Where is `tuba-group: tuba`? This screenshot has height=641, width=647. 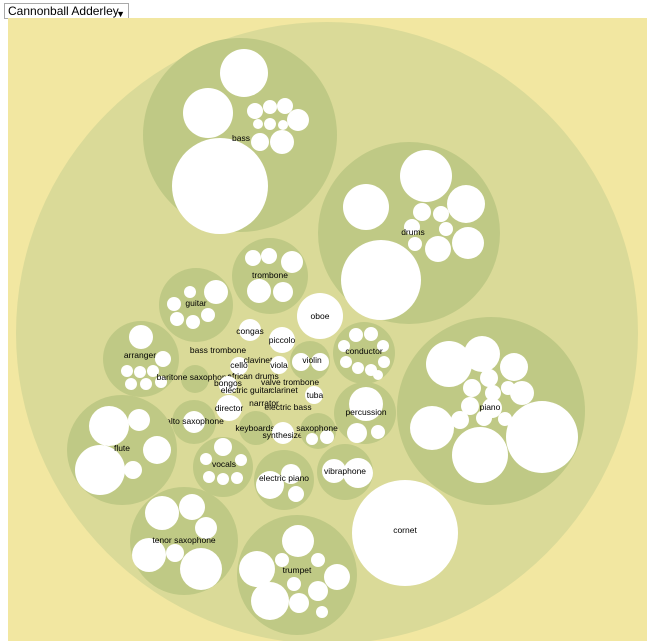
tuba-group: tuba is located at coordinates (314, 395).